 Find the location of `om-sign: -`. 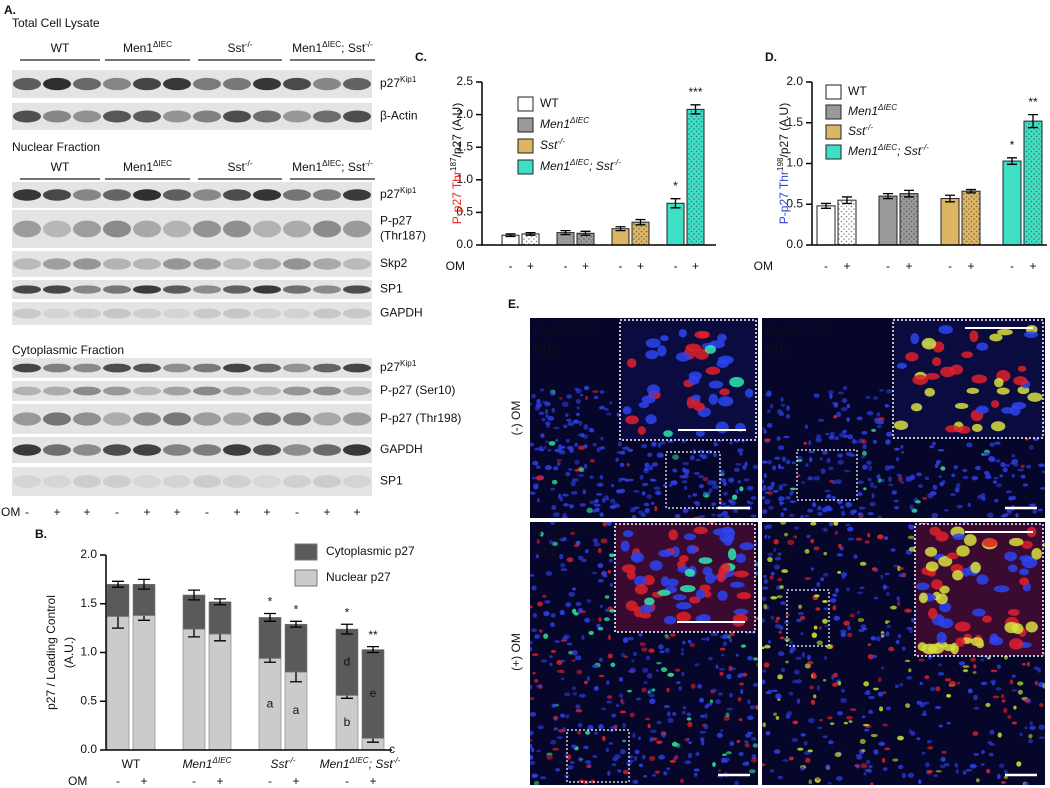

om-sign: - is located at coordinates (117, 512).